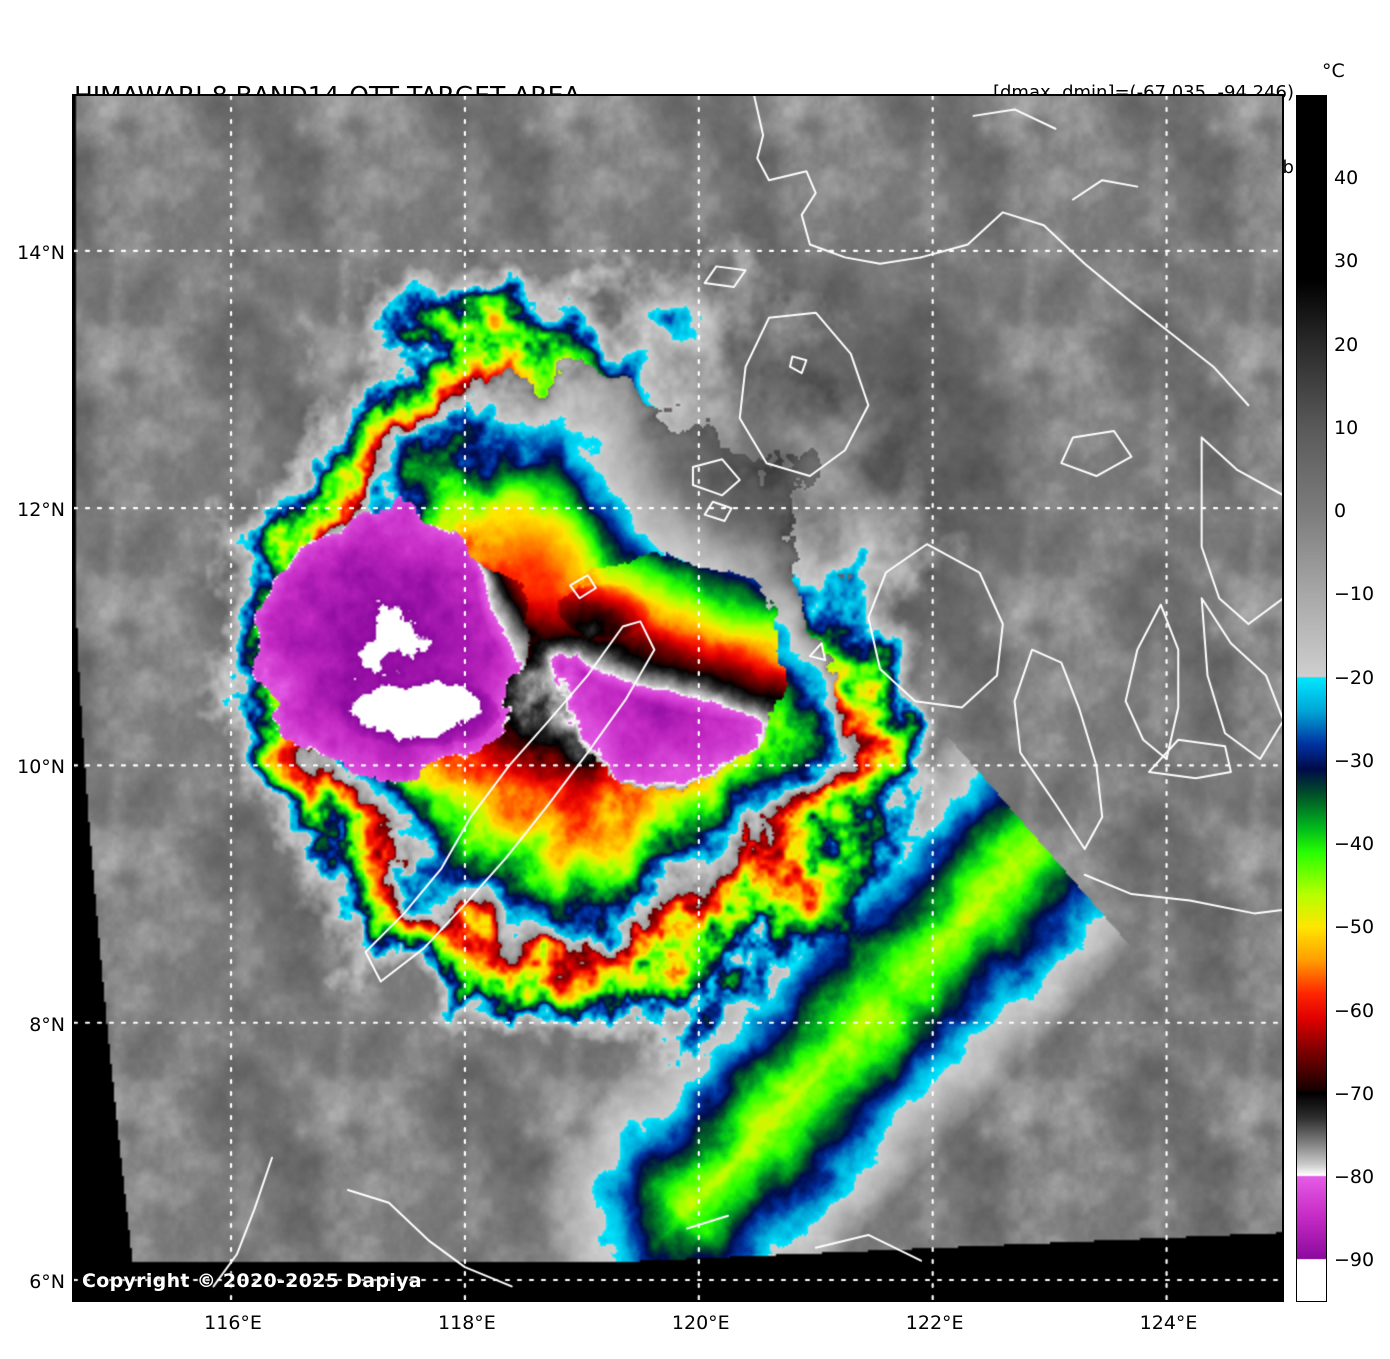  What do you see at coordinates (1346, 178) in the screenshot?
I see `colorbar-tick-0: 40` at bounding box center [1346, 178].